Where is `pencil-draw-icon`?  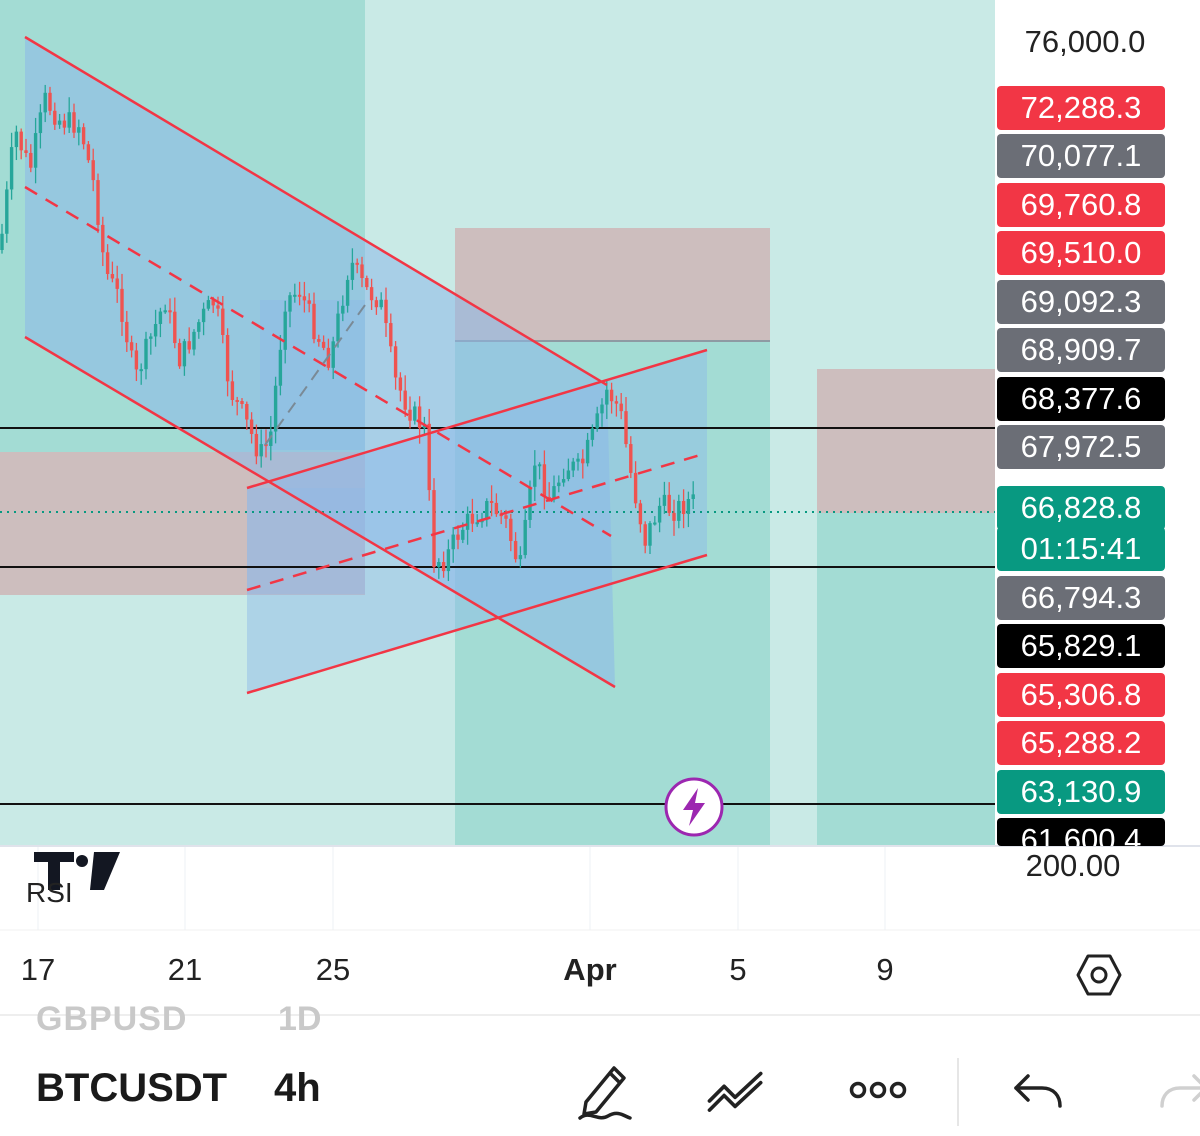 pencil-draw-icon is located at coordinates (604, 1090).